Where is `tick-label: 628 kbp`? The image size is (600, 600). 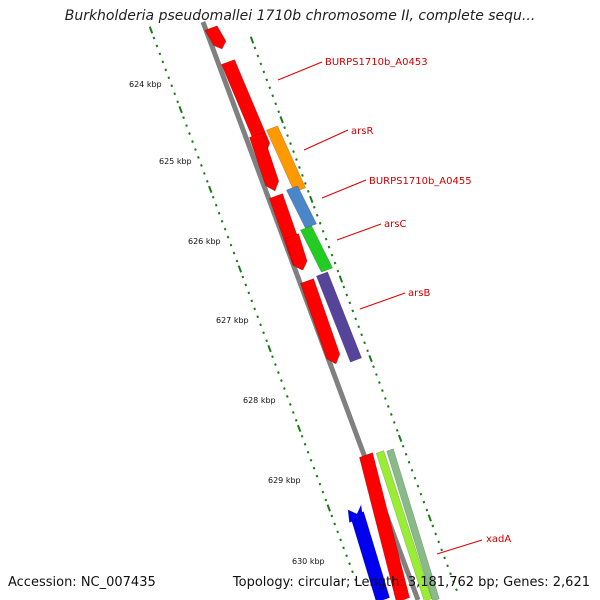
tick-label: 628 kbp is located at coordinates (259, 400).